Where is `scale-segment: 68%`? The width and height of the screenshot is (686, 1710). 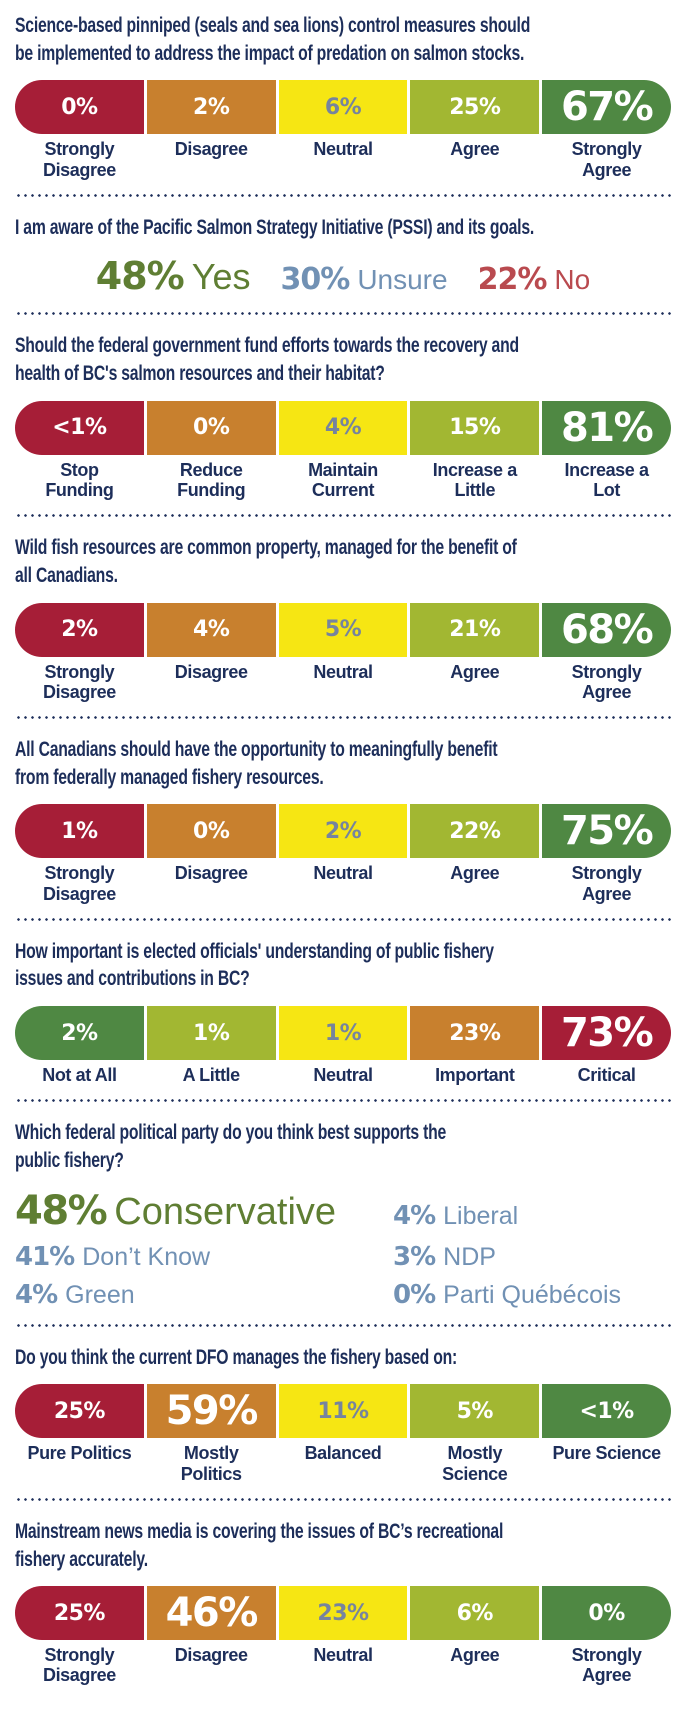 scale-segment: 68% is located at coordinates (606, 629).